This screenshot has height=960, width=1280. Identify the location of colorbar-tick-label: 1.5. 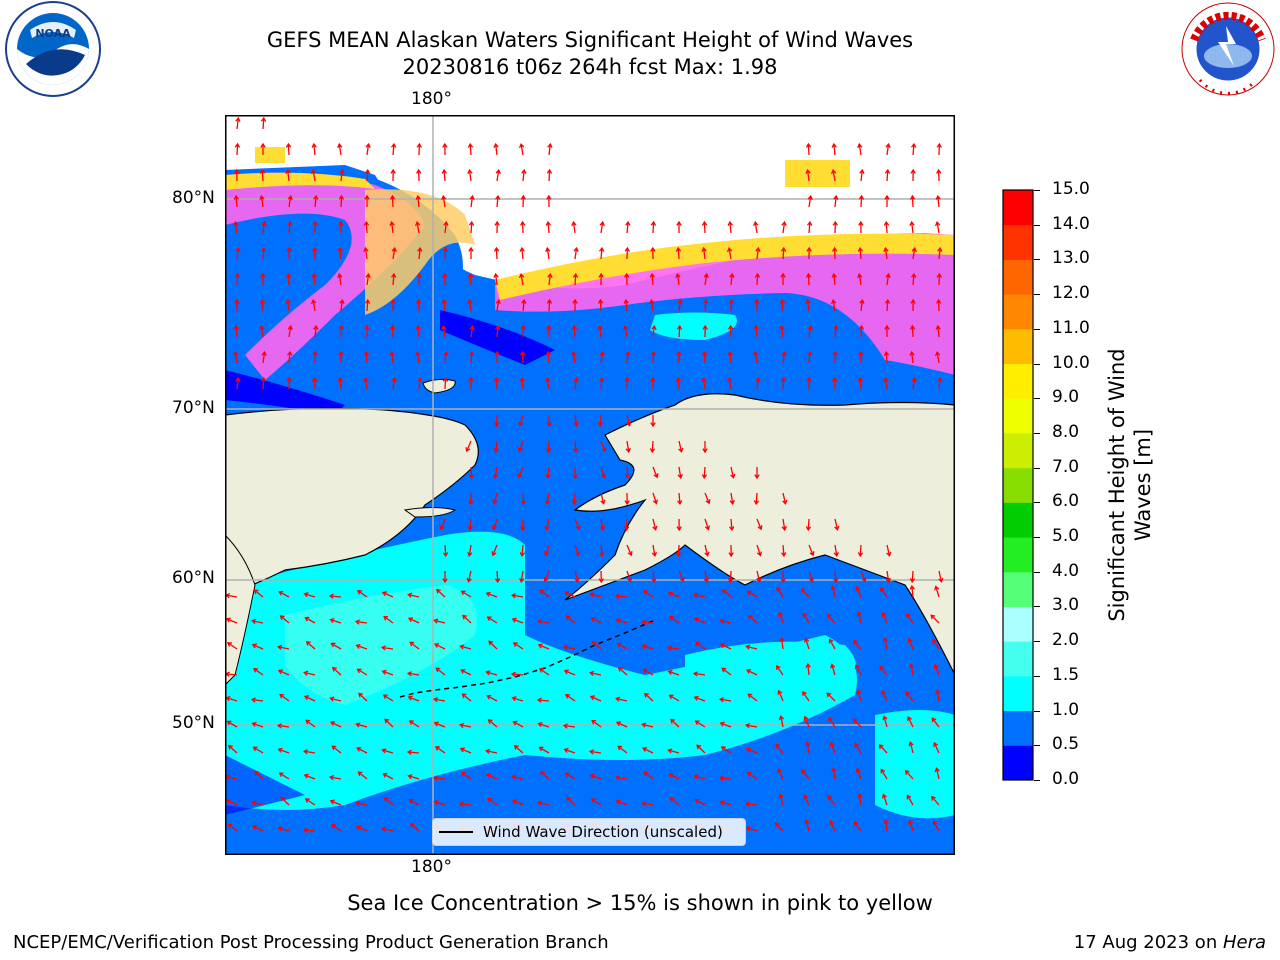
(1066, 674).